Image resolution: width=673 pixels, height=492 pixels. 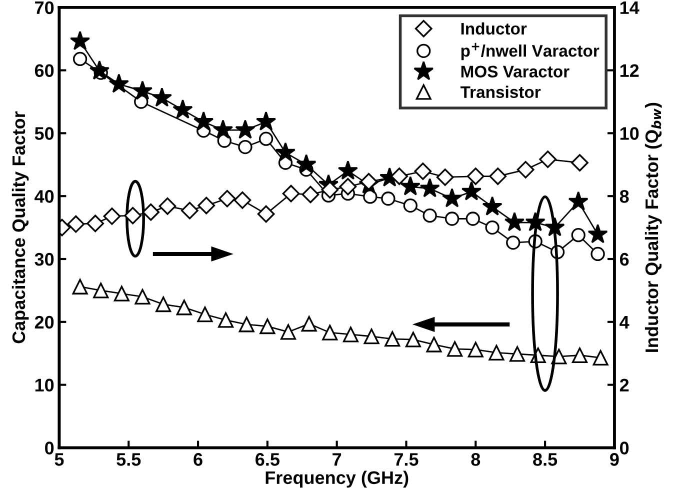 I want to click on y-tick-label: 20, so click(x=44, y=322).